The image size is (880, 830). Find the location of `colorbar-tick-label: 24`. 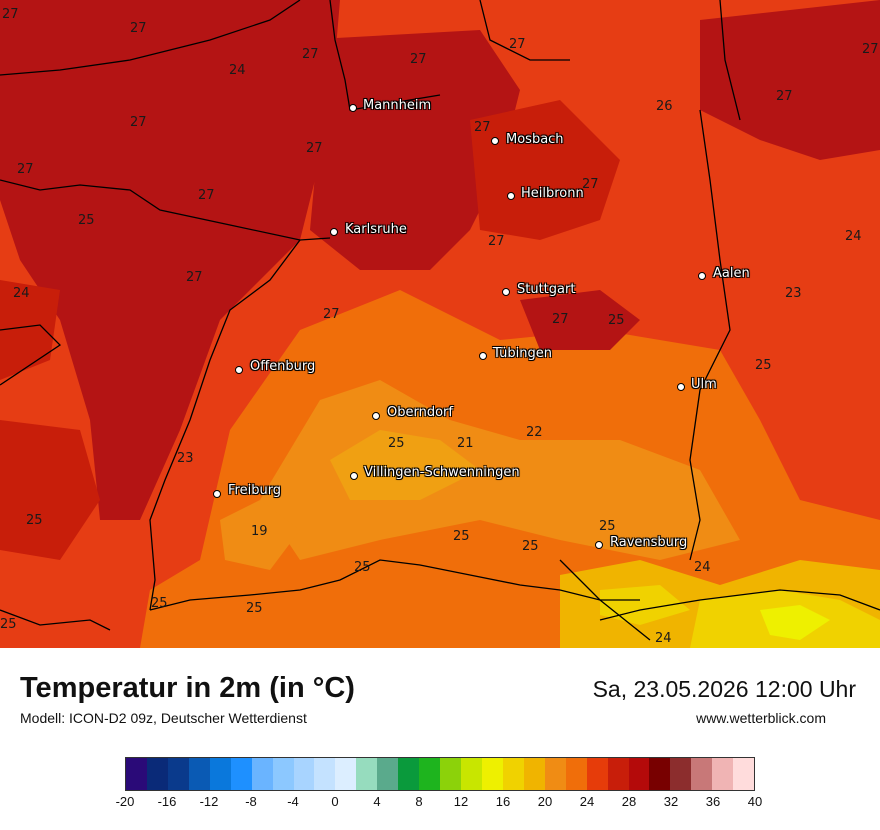

colorbar-tick-label: 24 is located at coordinates (587, 801).